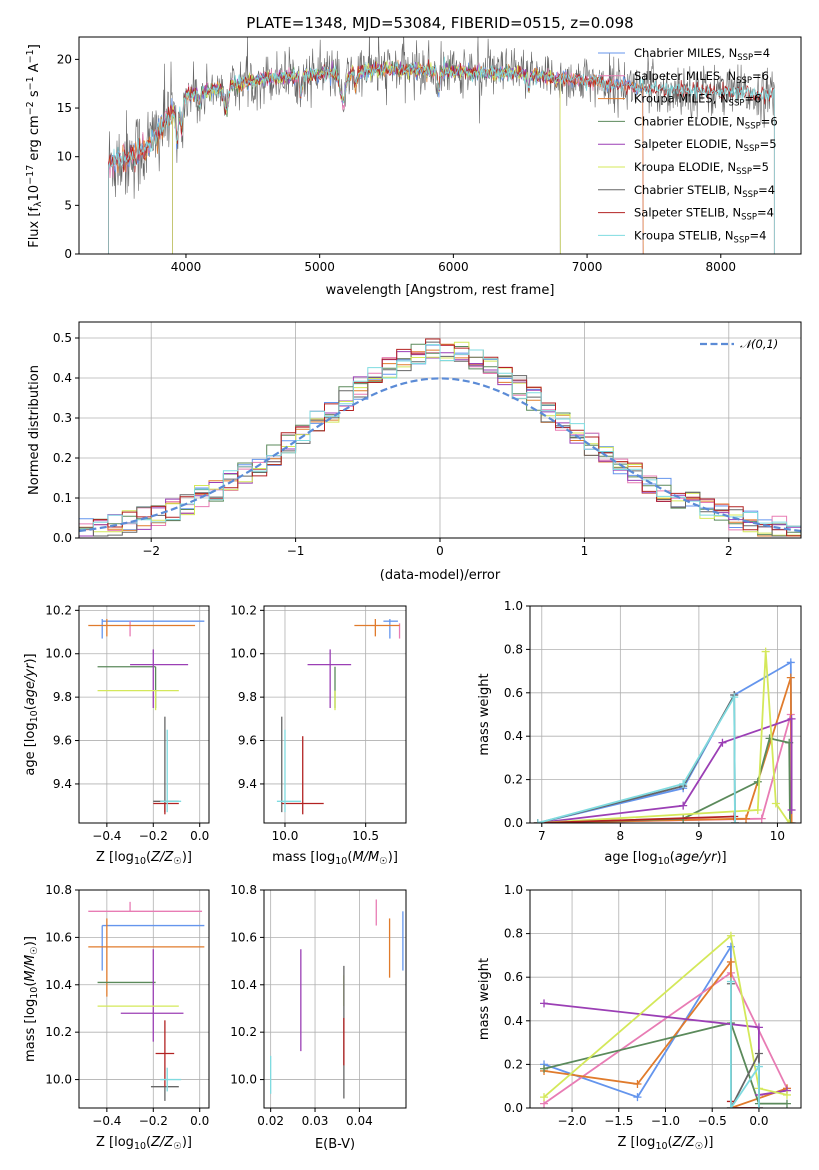 Image resolution: width=819 pixels, height=1170 pixels. What do you see at coordinates (744, 1042) in the screenshot?
I see `weight-series-kroupa-stelib` at bounding box center [744, 1042].